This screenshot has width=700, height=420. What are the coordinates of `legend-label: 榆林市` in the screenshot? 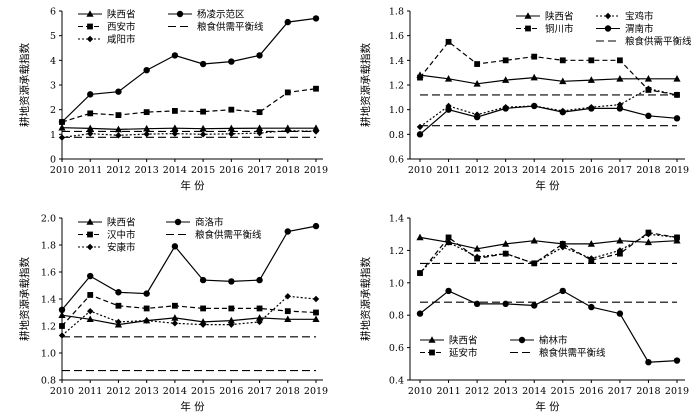 It's located at (553, 341).